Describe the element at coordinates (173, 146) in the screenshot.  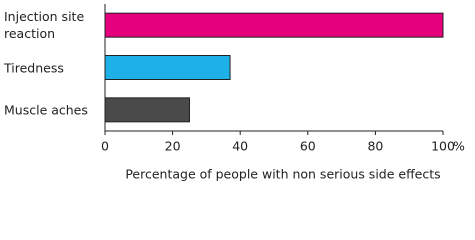
I see `x-tick-label: 20` at that location.